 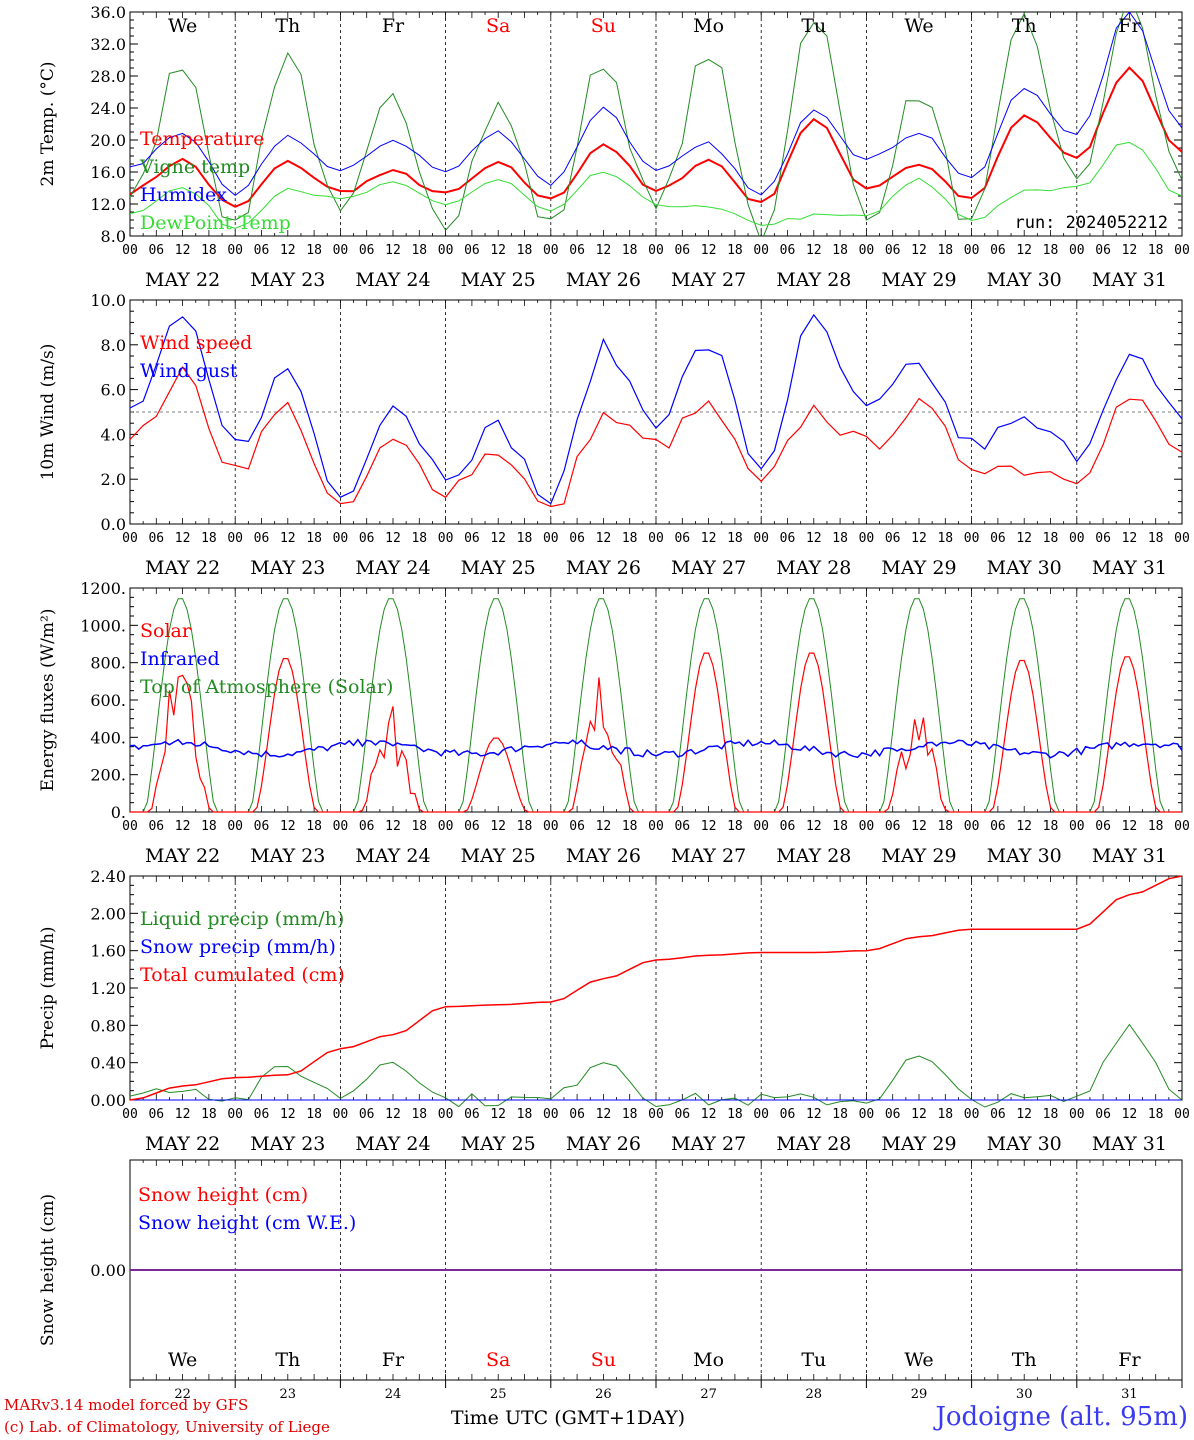 I want to click on y-axis-label: Snow height (cm), so click(x=48, y=1270).